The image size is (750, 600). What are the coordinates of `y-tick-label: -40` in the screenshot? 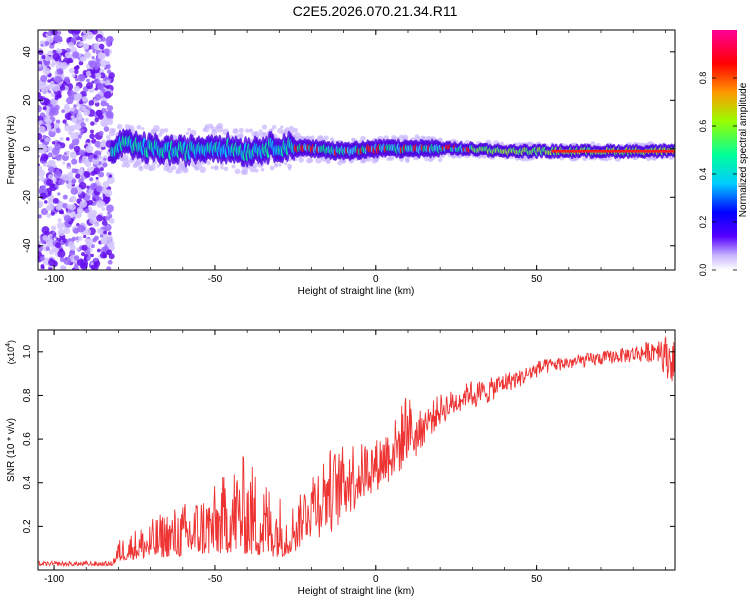 It's located at (27, 245).